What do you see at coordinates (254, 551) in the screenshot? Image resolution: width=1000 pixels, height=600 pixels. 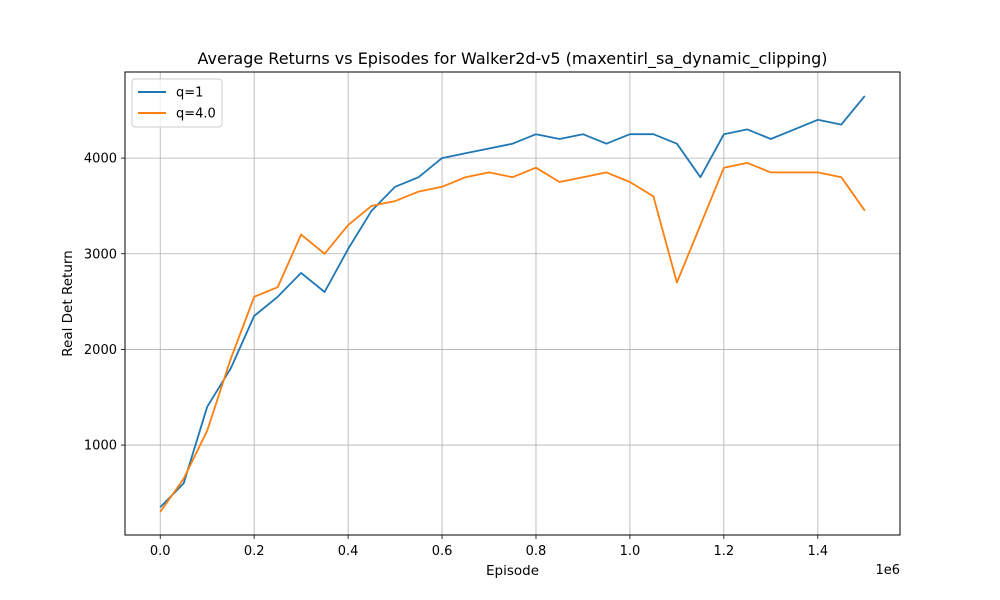 I see `x-tick-label: 0.2` at bounding box center [254, 551].